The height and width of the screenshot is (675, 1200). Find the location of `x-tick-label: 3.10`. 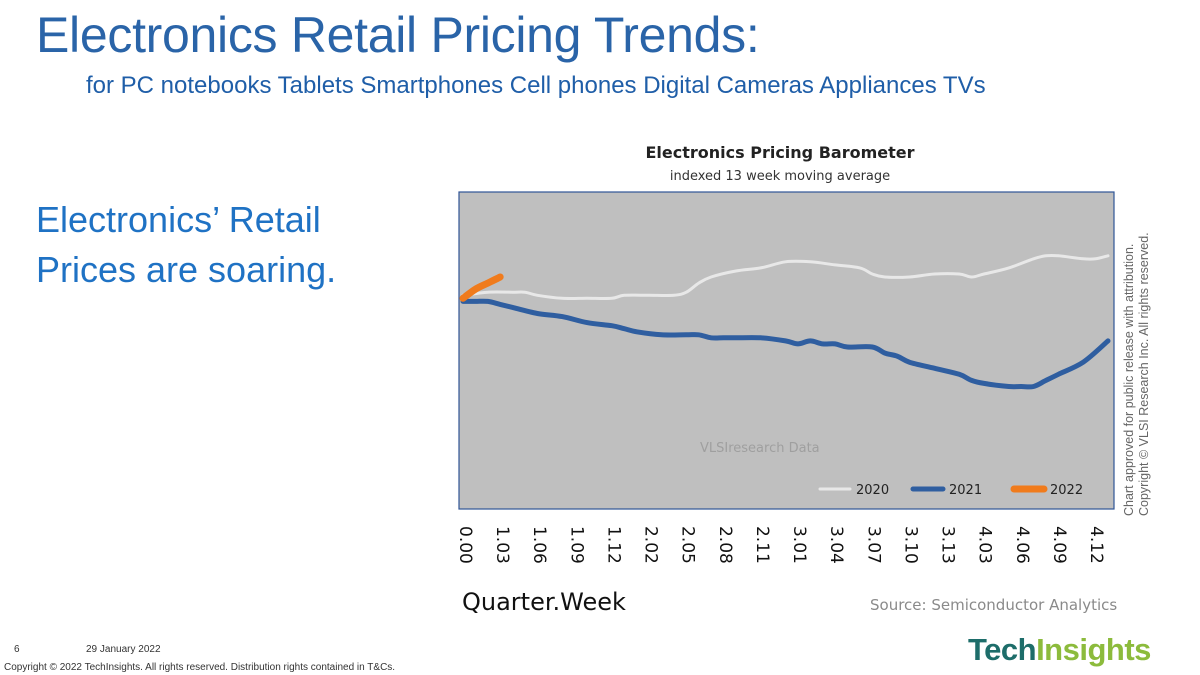

x-tick-label: 3.10 is located at coordinates (910, 545).